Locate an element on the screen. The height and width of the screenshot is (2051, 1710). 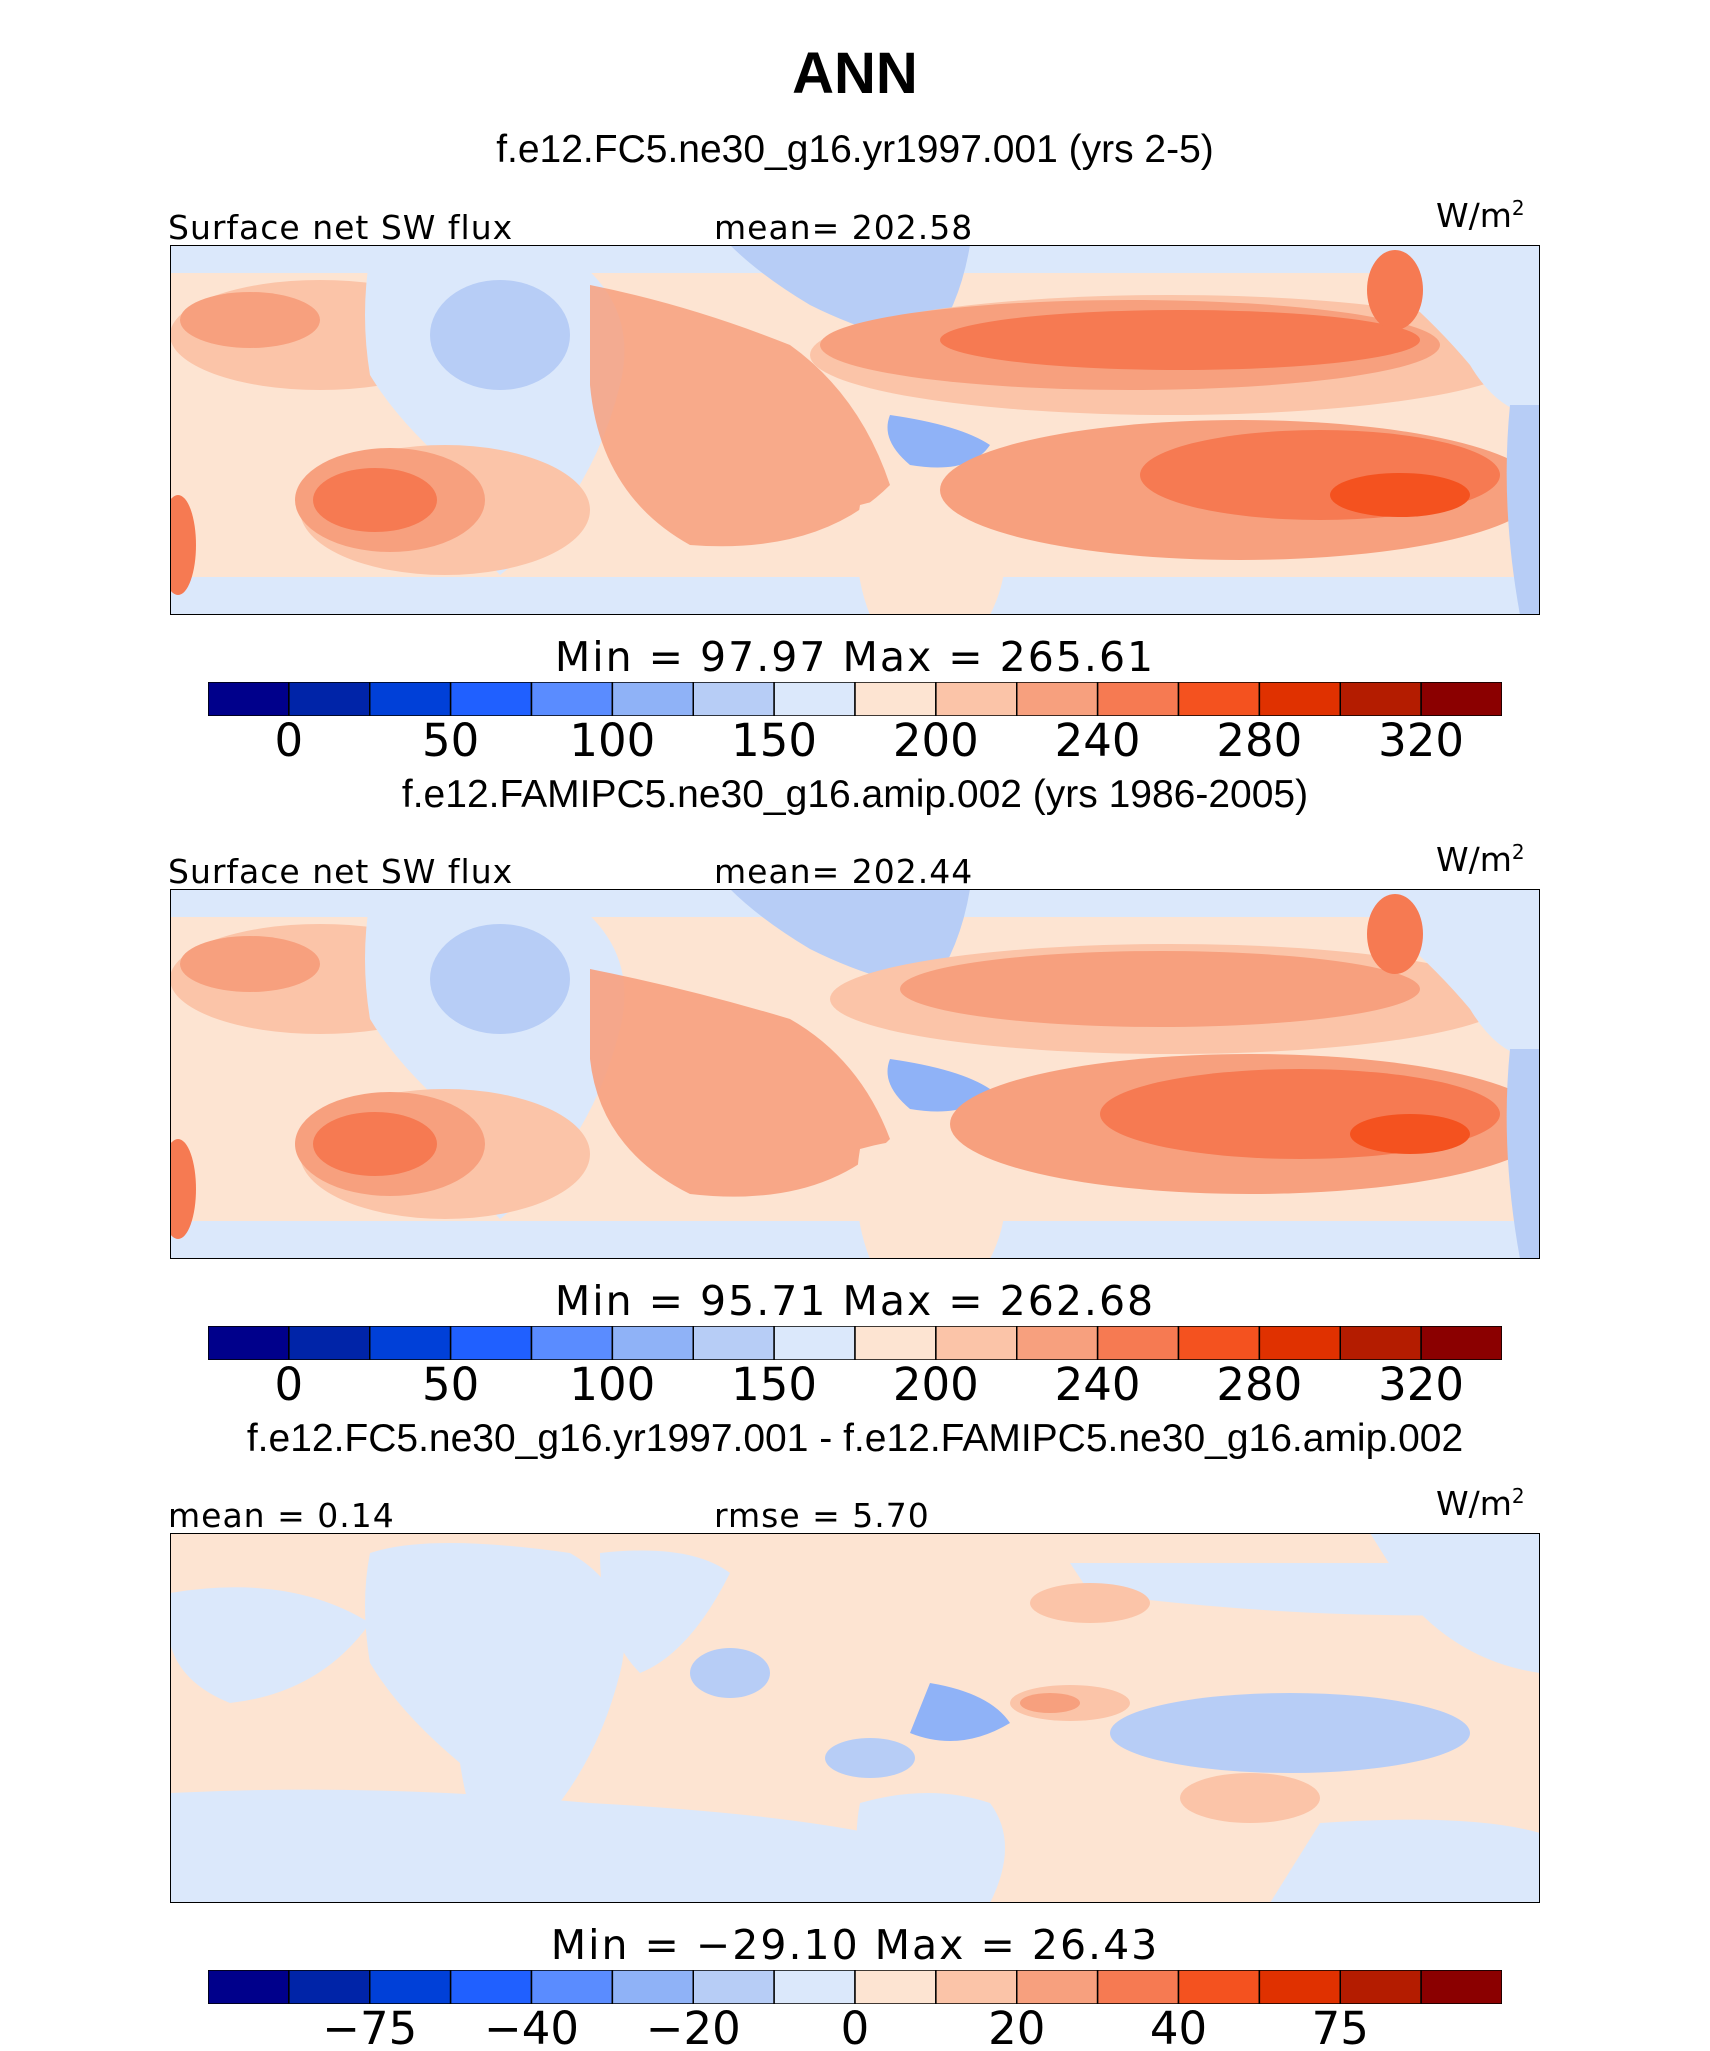
colorbar-tick-label: 240 is located at coordinates (1097, 740).